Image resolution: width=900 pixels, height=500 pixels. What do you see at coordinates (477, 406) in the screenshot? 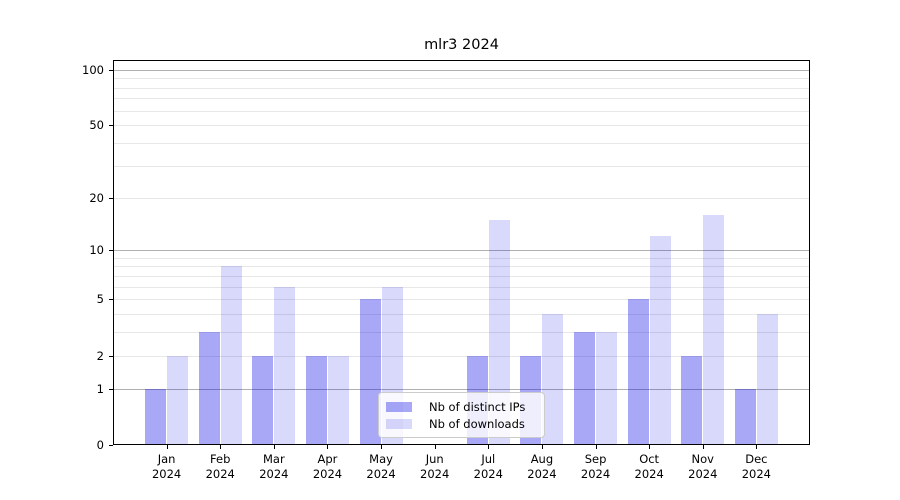
I see `legend-label-distinct-ips: Nb of distinct IPs` at bounding box center [477, 406].